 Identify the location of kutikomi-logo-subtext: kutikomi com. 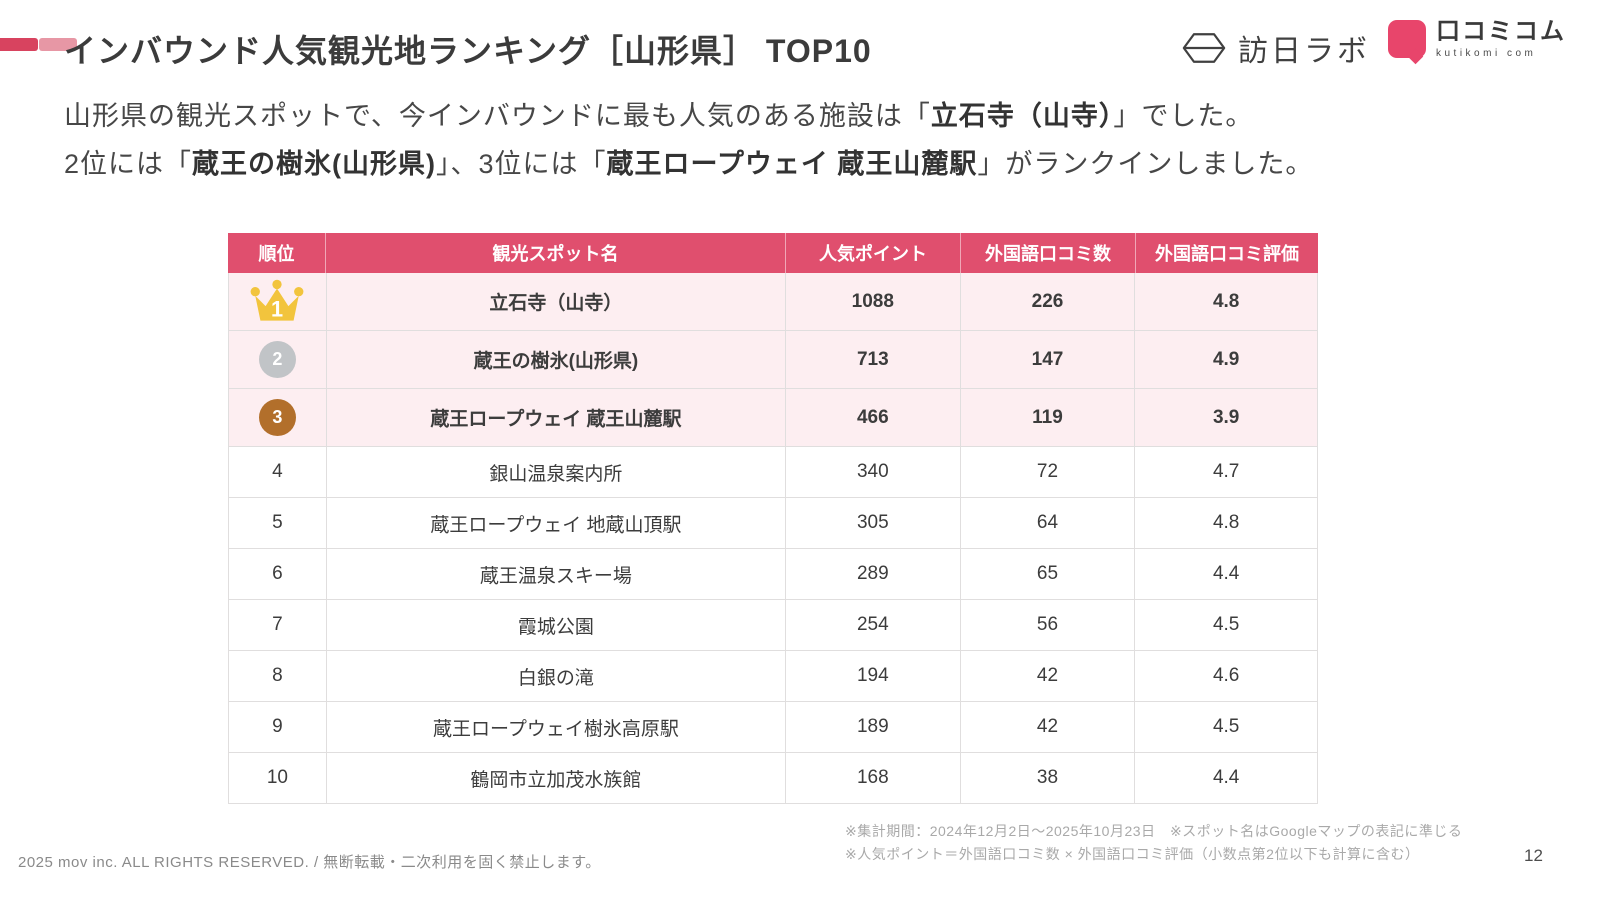
(1486, 53).